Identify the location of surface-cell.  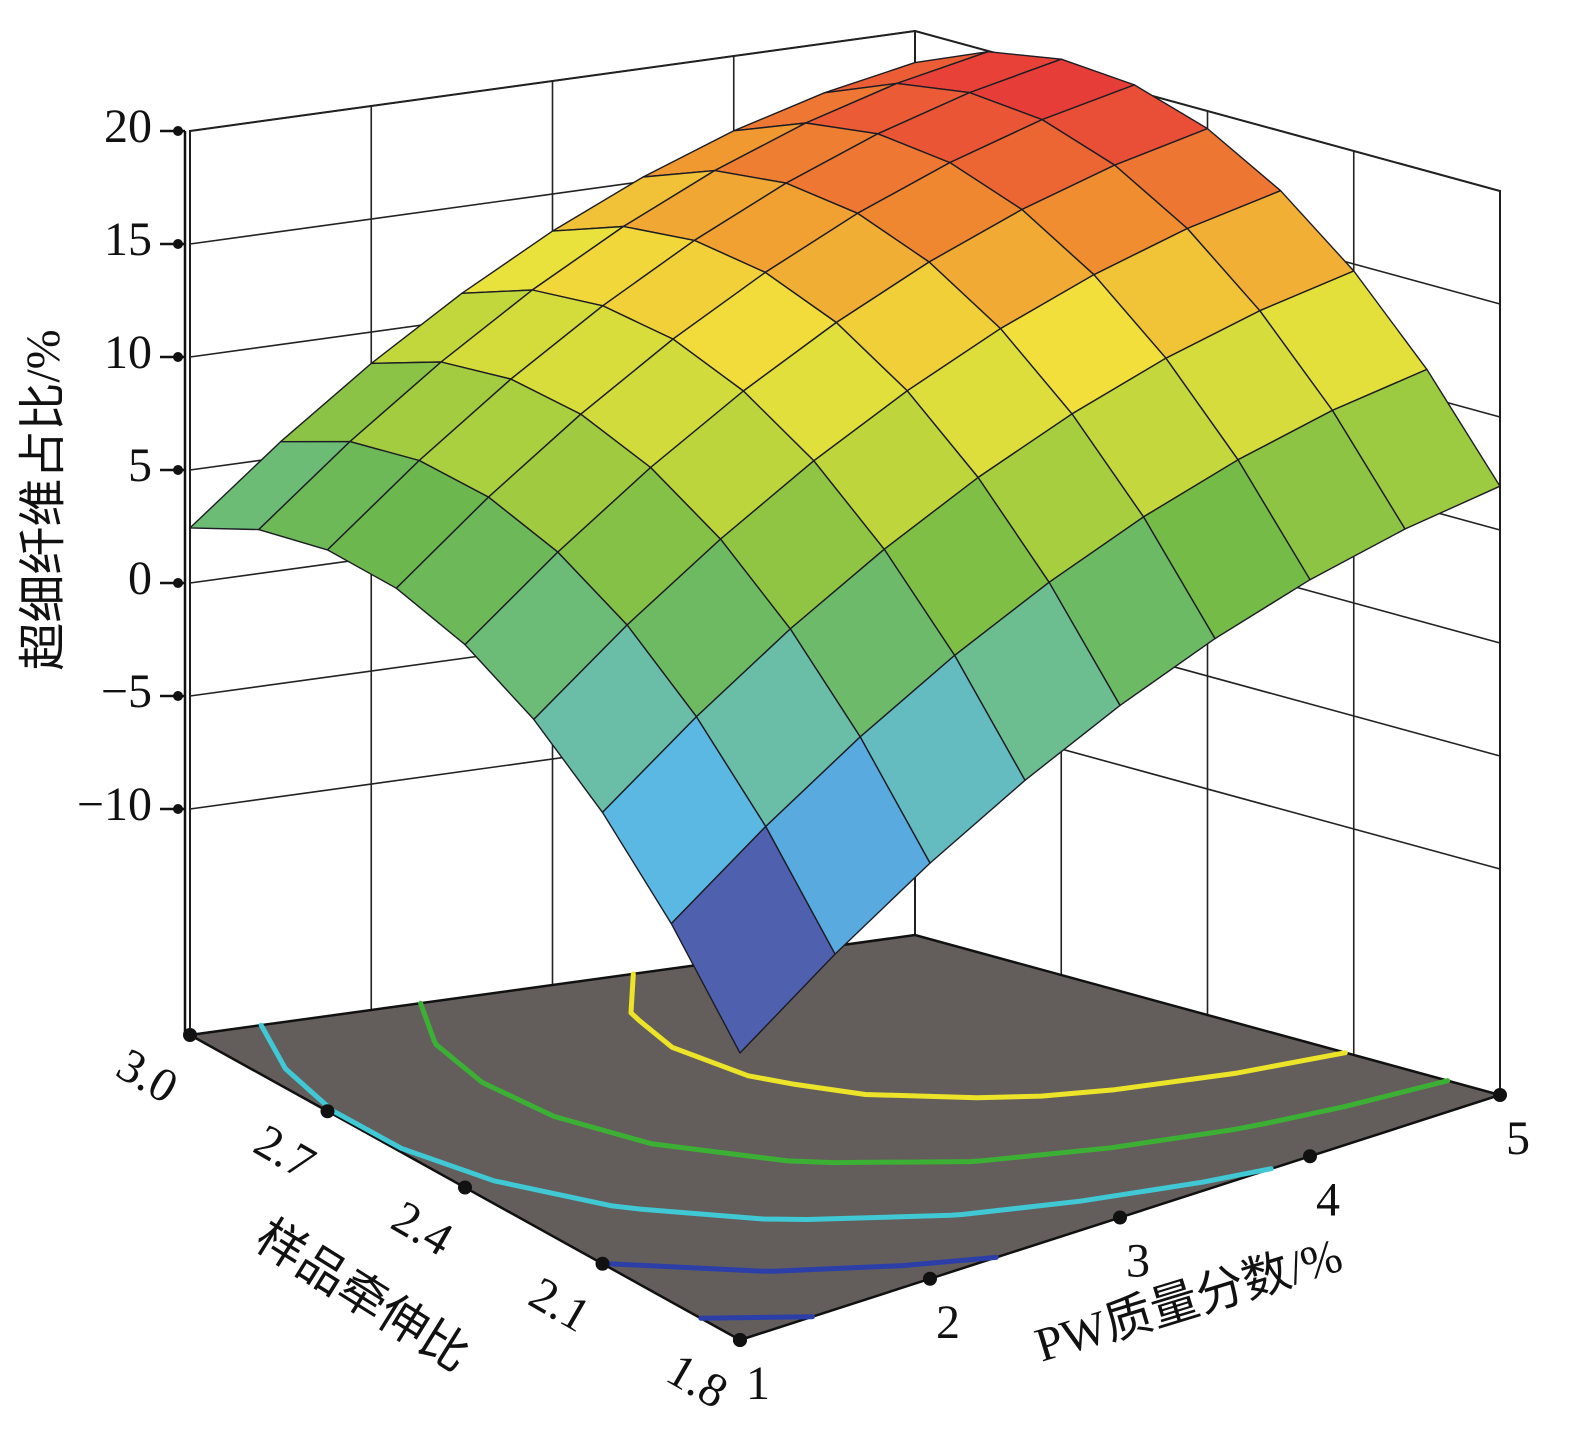
(753, 939).